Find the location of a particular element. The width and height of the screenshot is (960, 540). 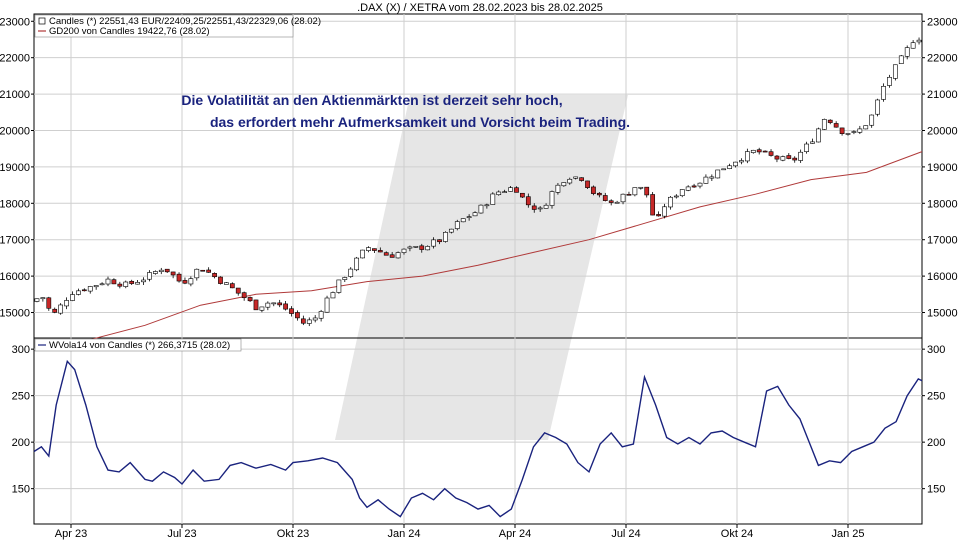

y-tick-label-right: 20000 is located at coordinates (942, 131).